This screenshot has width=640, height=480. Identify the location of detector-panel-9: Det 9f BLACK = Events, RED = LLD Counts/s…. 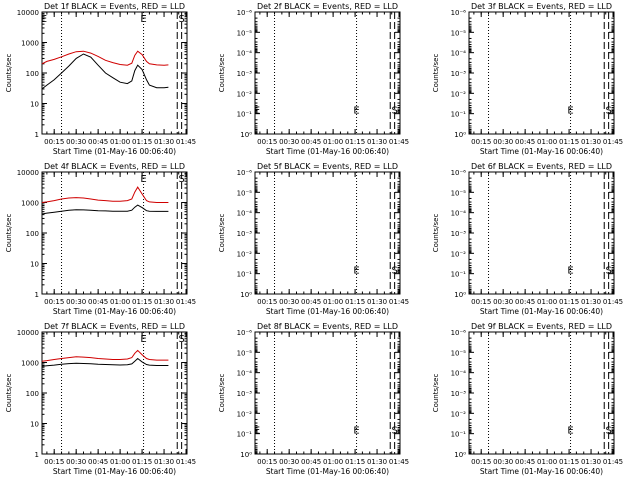
(527, 399).